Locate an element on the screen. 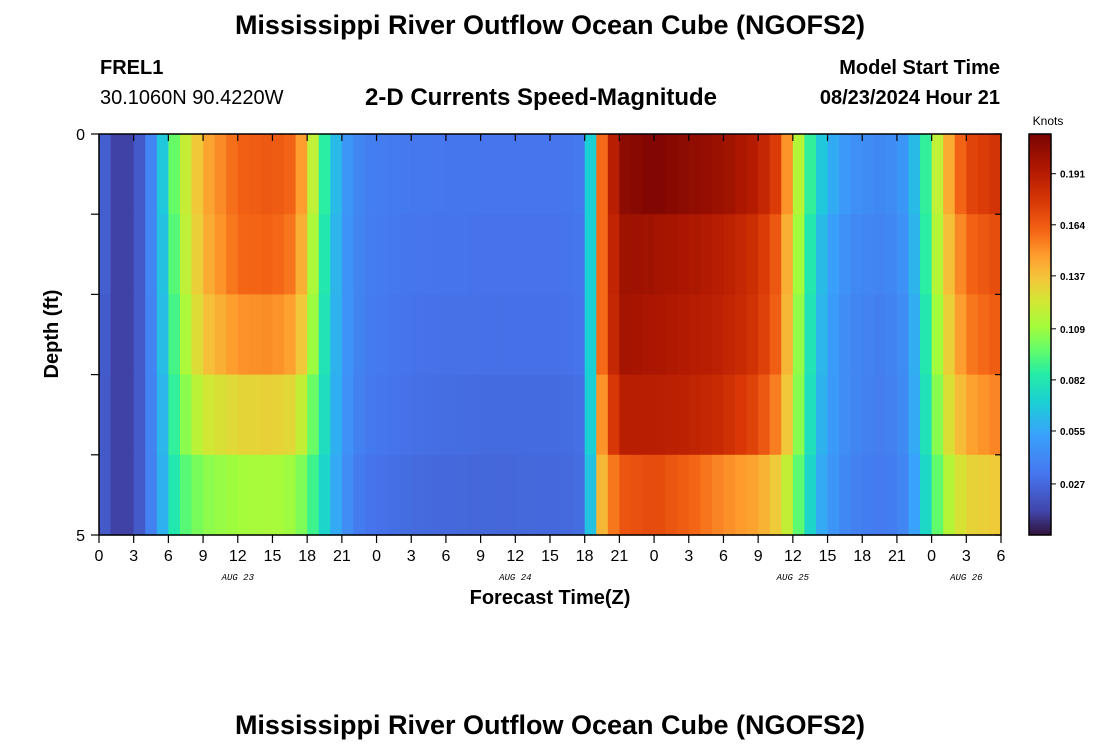 The width and height of the screenshot is (1100, 750). x-tick-label: 3 is located at coordinates (411, 556).